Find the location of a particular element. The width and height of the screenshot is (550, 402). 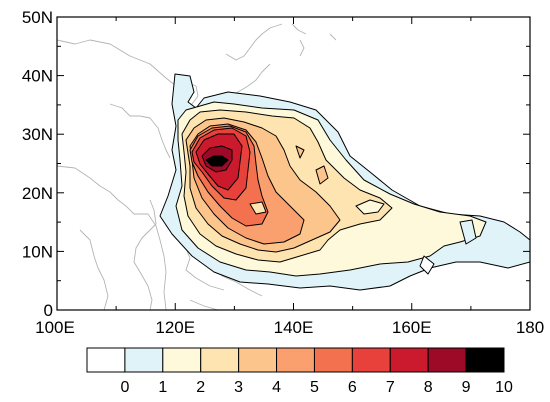

lat-label: 40N is located at coordinates (37, 76).